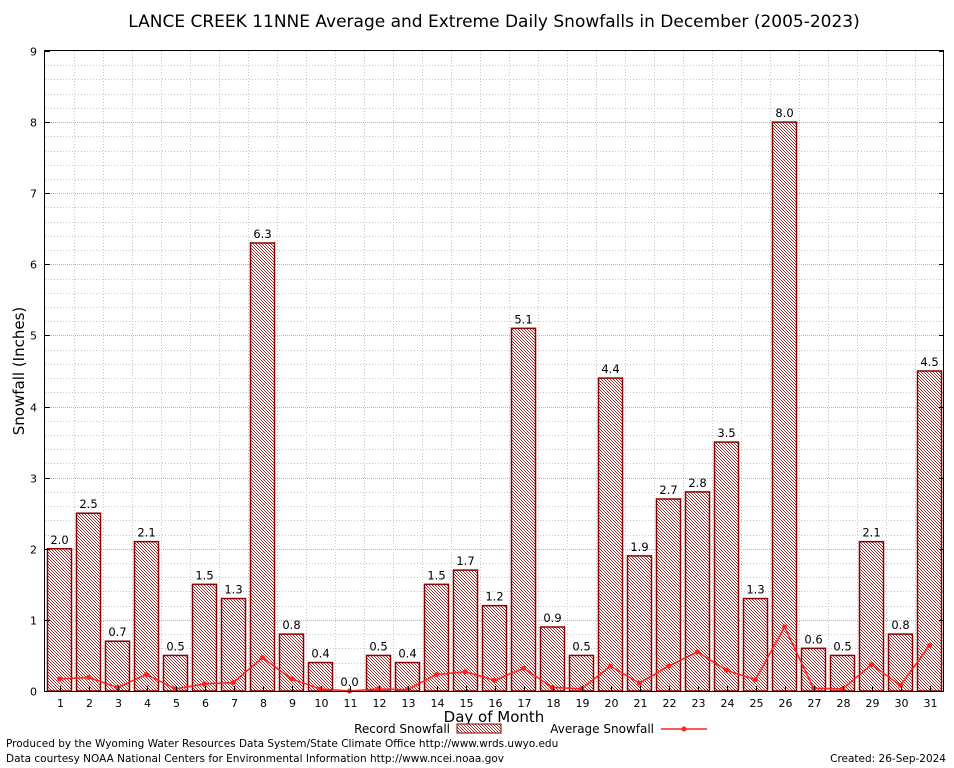  What do you see at coordinates (33, 550) in the screenshot?
I see `y-tick-label: 2` at bounding box center [33, 550].